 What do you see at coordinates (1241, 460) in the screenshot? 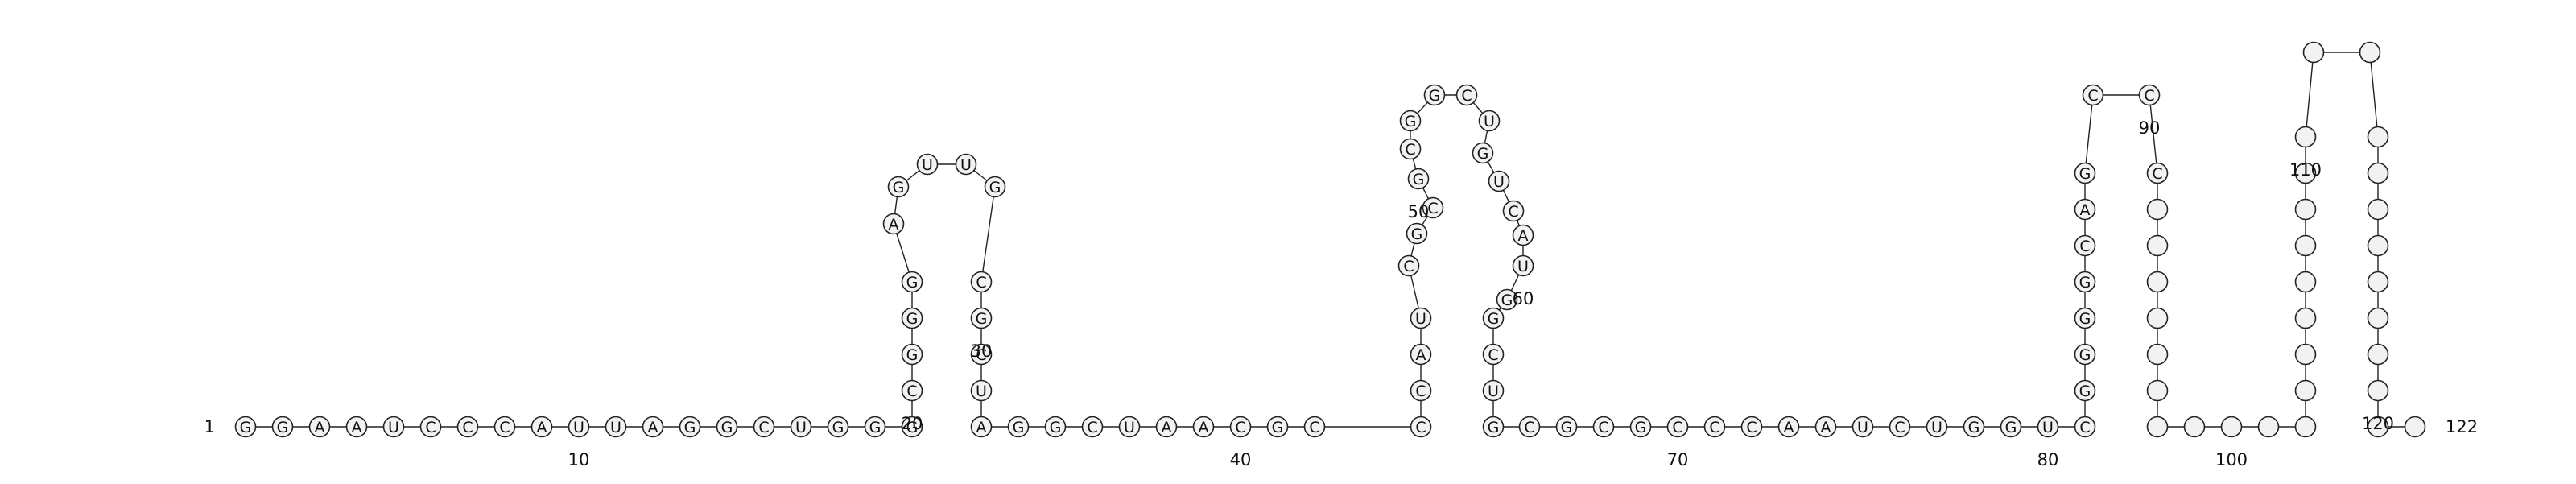
I see `position-number: 40` at bounding box center [1241, 460].